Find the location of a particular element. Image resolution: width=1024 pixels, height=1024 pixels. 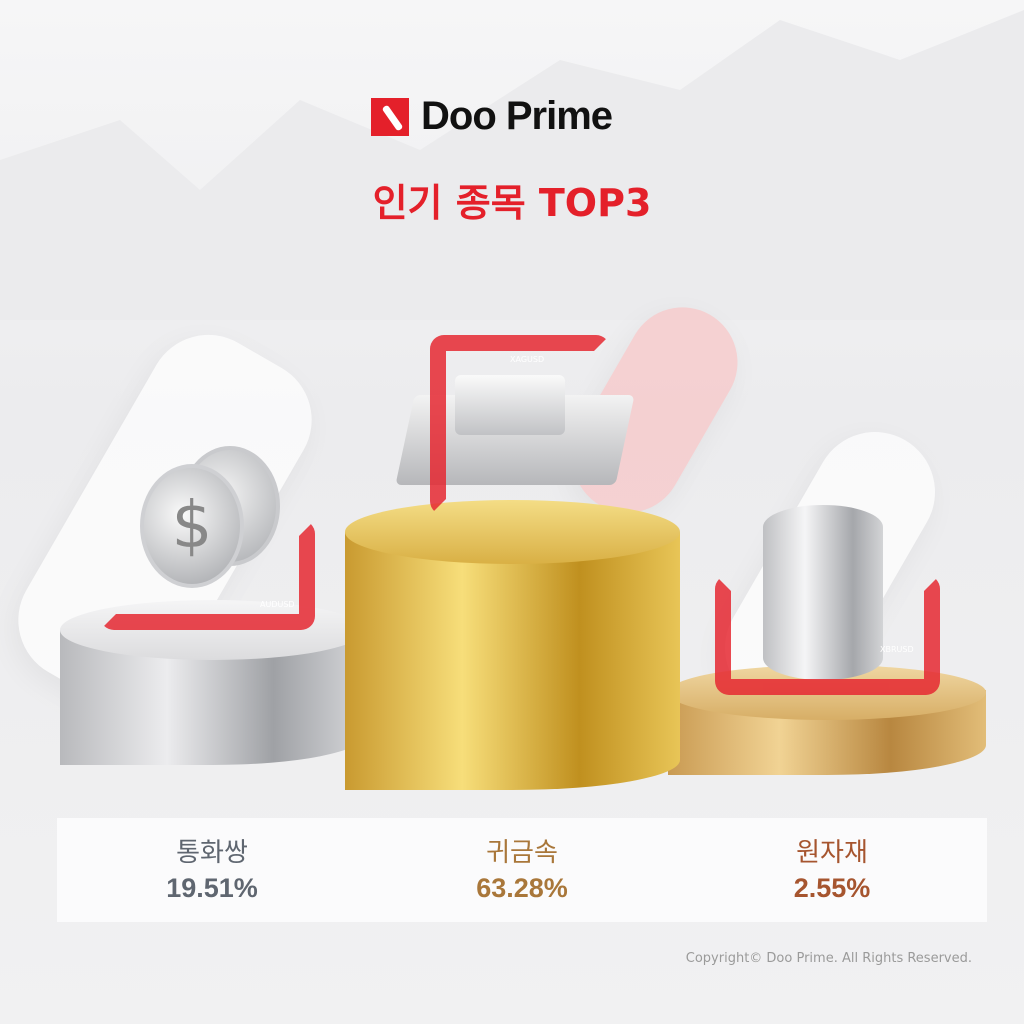

silver-dollar-coins-icon: $ AUDUSD is located at coordinates (210, 540).